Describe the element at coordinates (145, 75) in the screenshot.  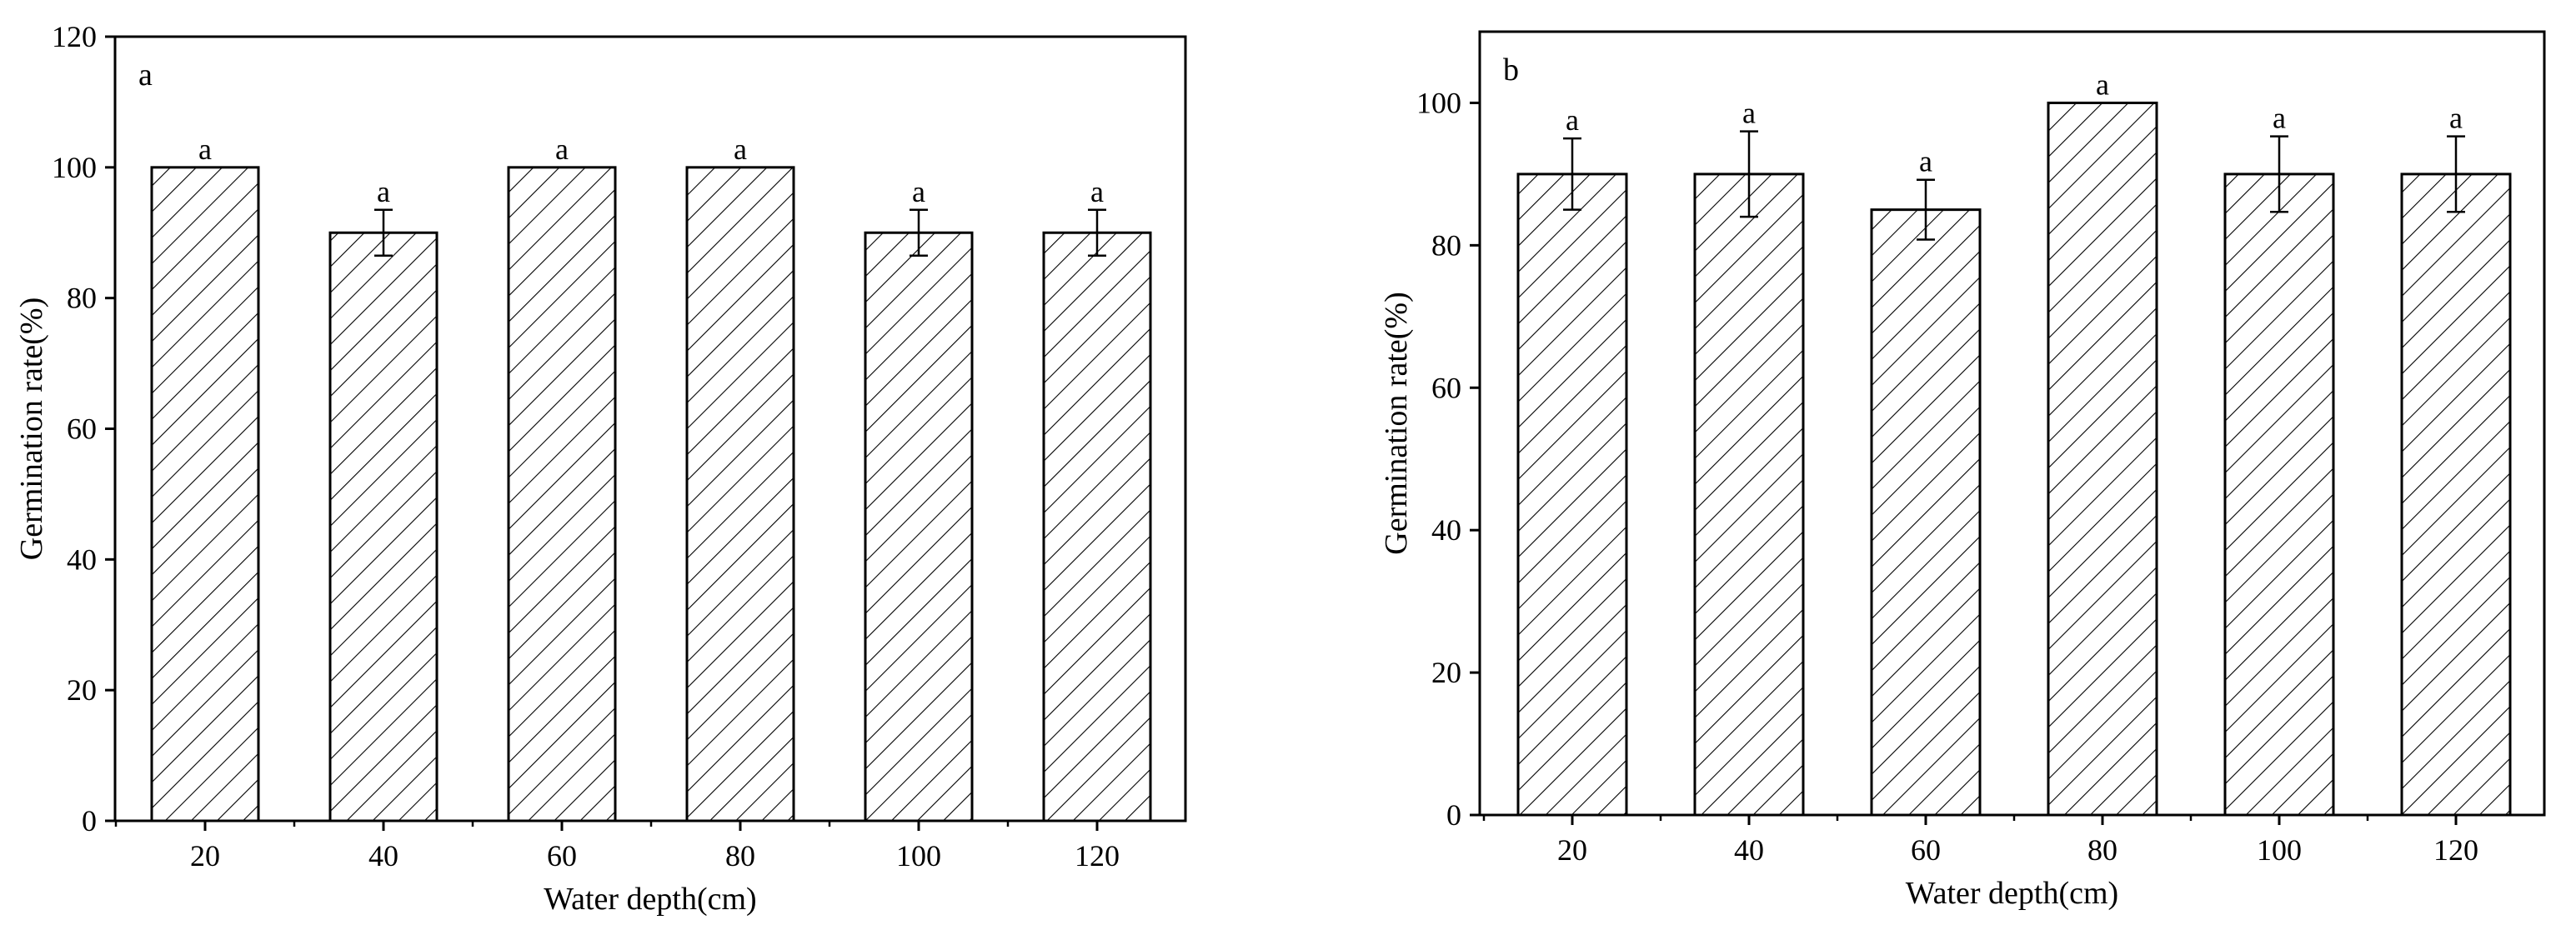
I see `panel-label: a` at that location.